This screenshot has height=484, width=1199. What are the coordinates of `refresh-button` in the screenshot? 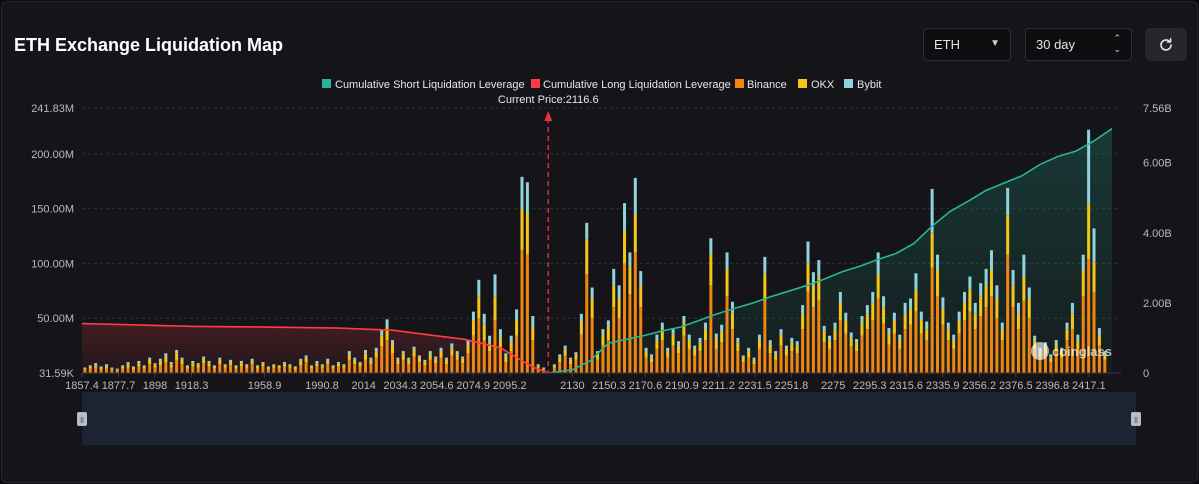 It's located at (1166, 44).